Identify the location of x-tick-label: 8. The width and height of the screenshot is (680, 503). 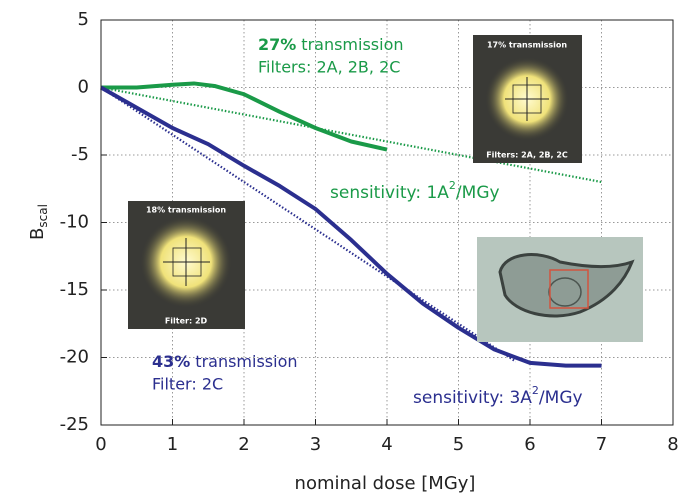
(672, 444).